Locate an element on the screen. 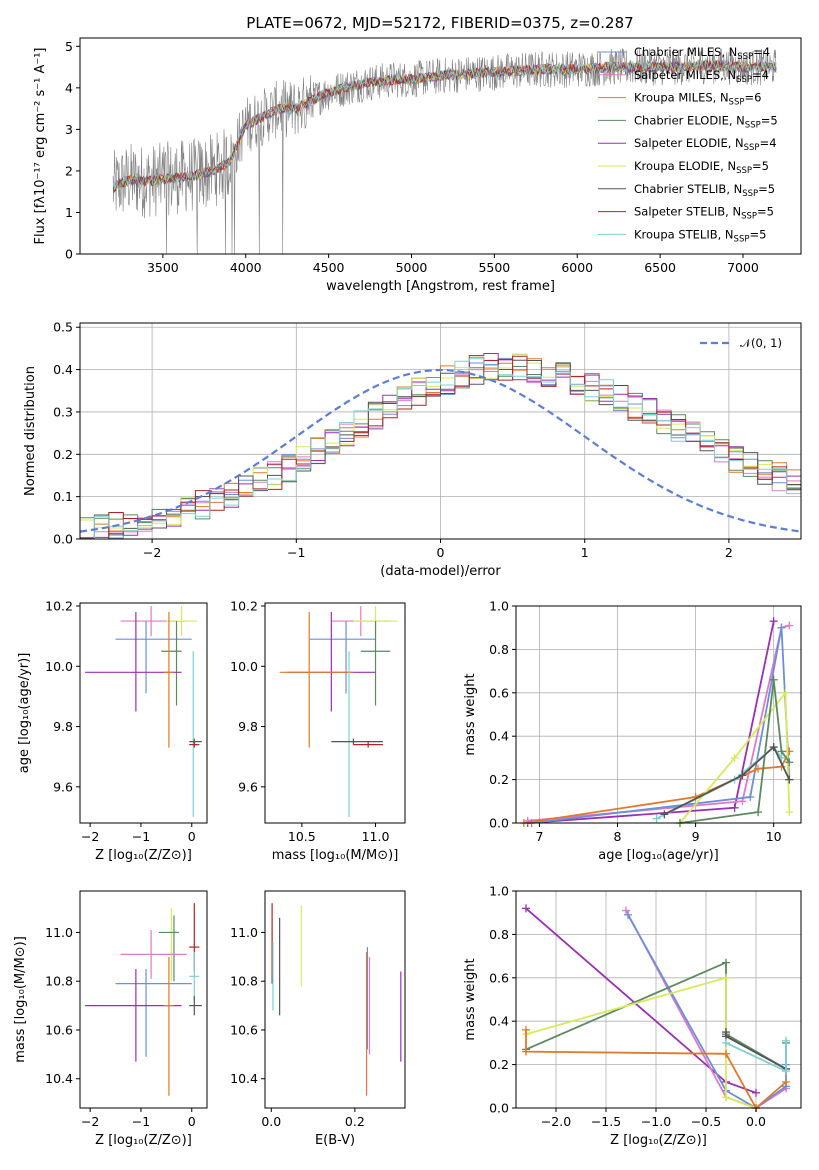 This screenshot has width=819, height=1170. x-axis-label: wavelength [Angstrom, rest frame] is located at coordinates (440, 286).